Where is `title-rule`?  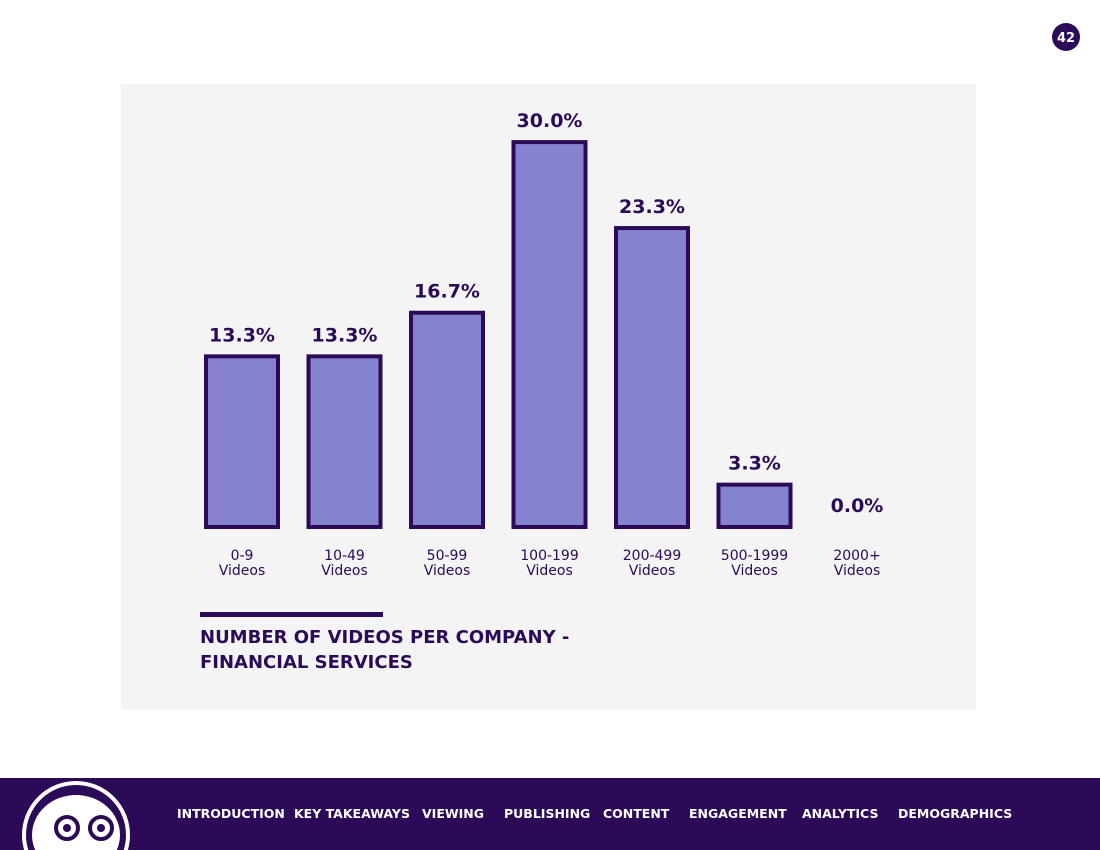
title-rule is located at coordinates (291, 614).